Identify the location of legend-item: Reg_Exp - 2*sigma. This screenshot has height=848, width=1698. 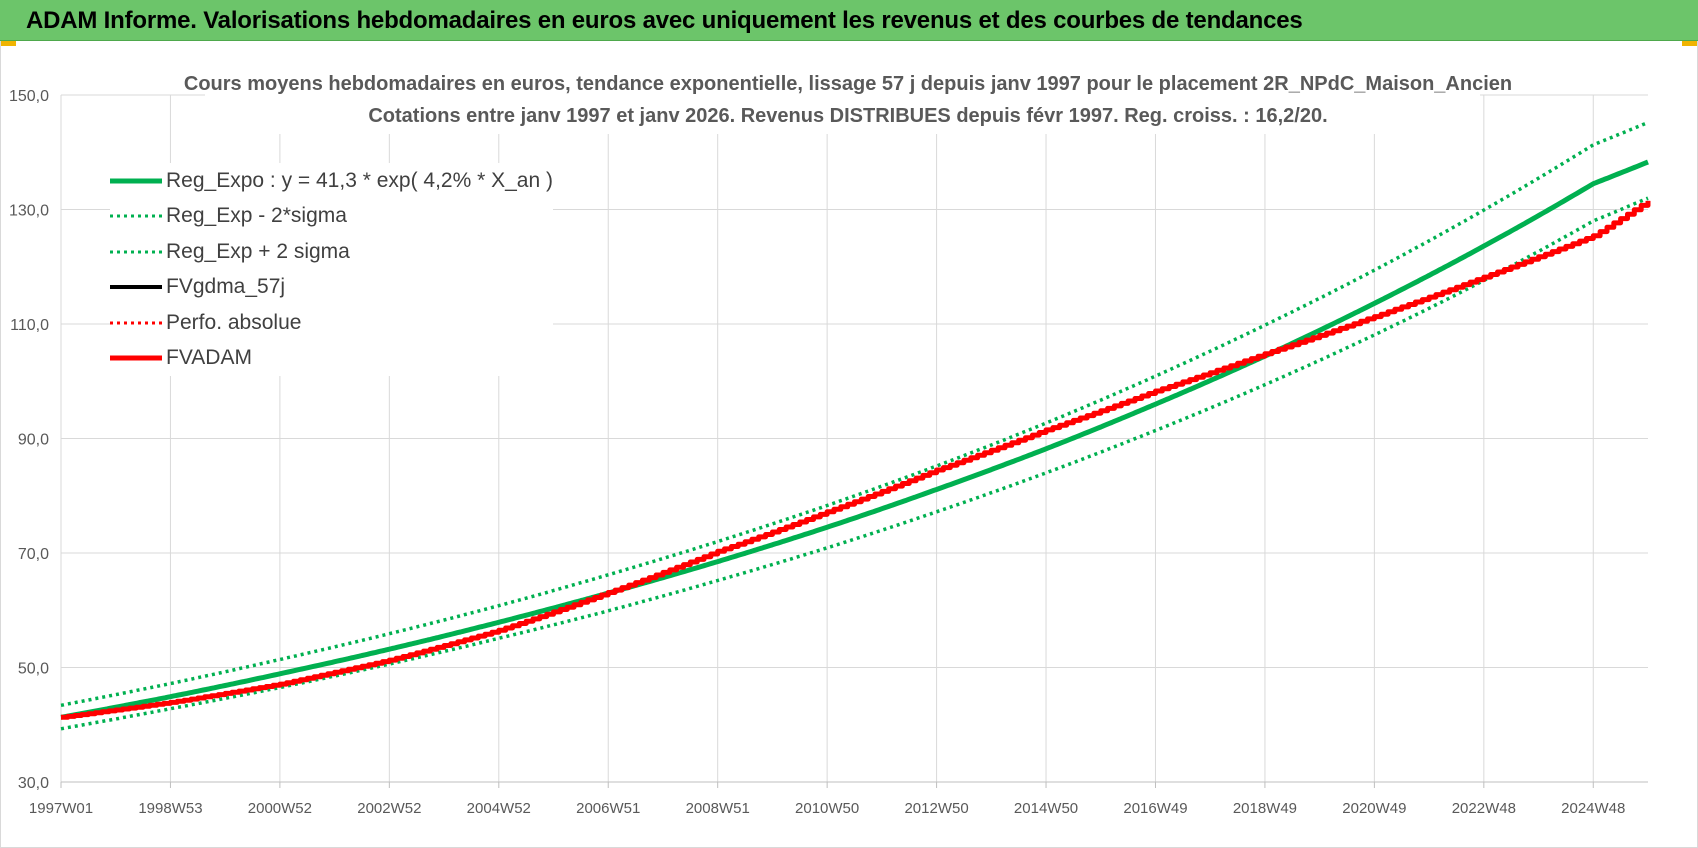
(331, 217).